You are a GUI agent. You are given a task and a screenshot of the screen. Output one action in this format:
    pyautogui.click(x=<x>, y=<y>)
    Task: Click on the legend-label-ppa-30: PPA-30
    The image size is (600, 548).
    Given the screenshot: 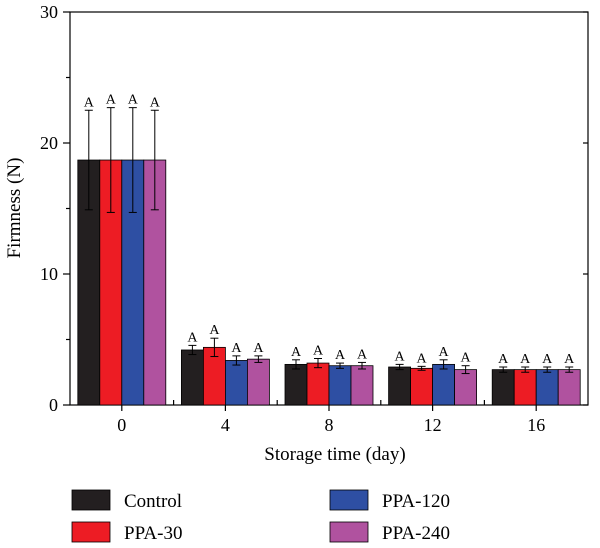 What is the action you would take?
    pyautogui.click(x=153, y=533)
    